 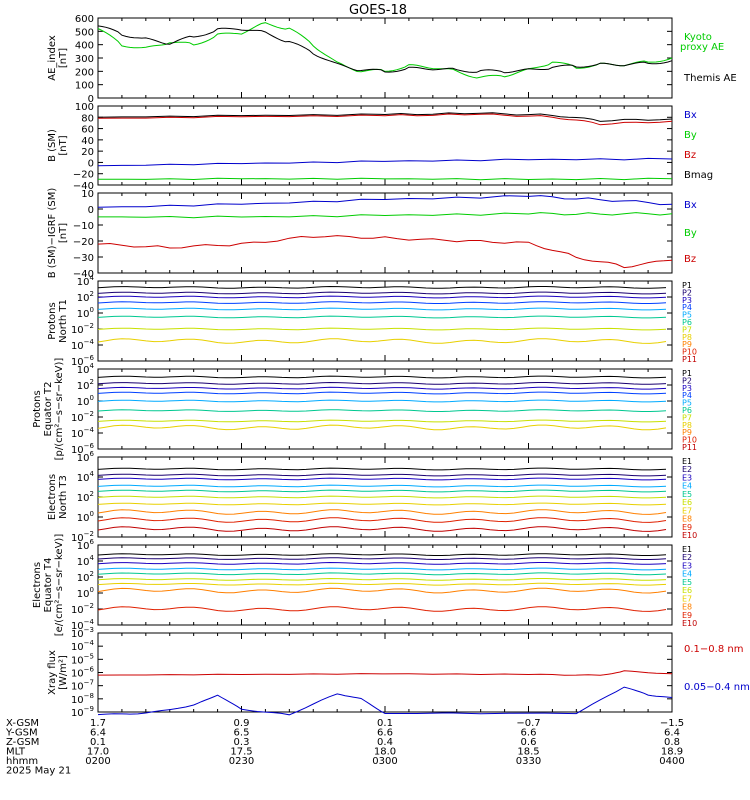 What do you see at coordinates (92, 310) in the screenshot?
I see `protons-north-ytick-exp: 0` at bounding box center [92, 310].